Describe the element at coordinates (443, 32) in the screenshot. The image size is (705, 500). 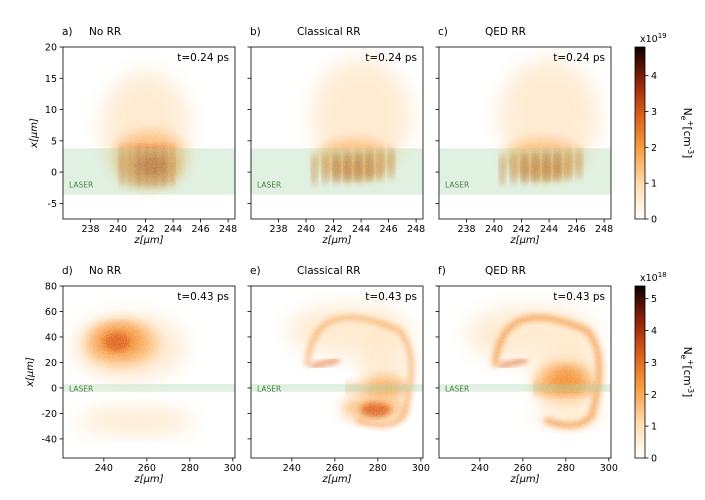
I see `panel-letter: c)` at that location.